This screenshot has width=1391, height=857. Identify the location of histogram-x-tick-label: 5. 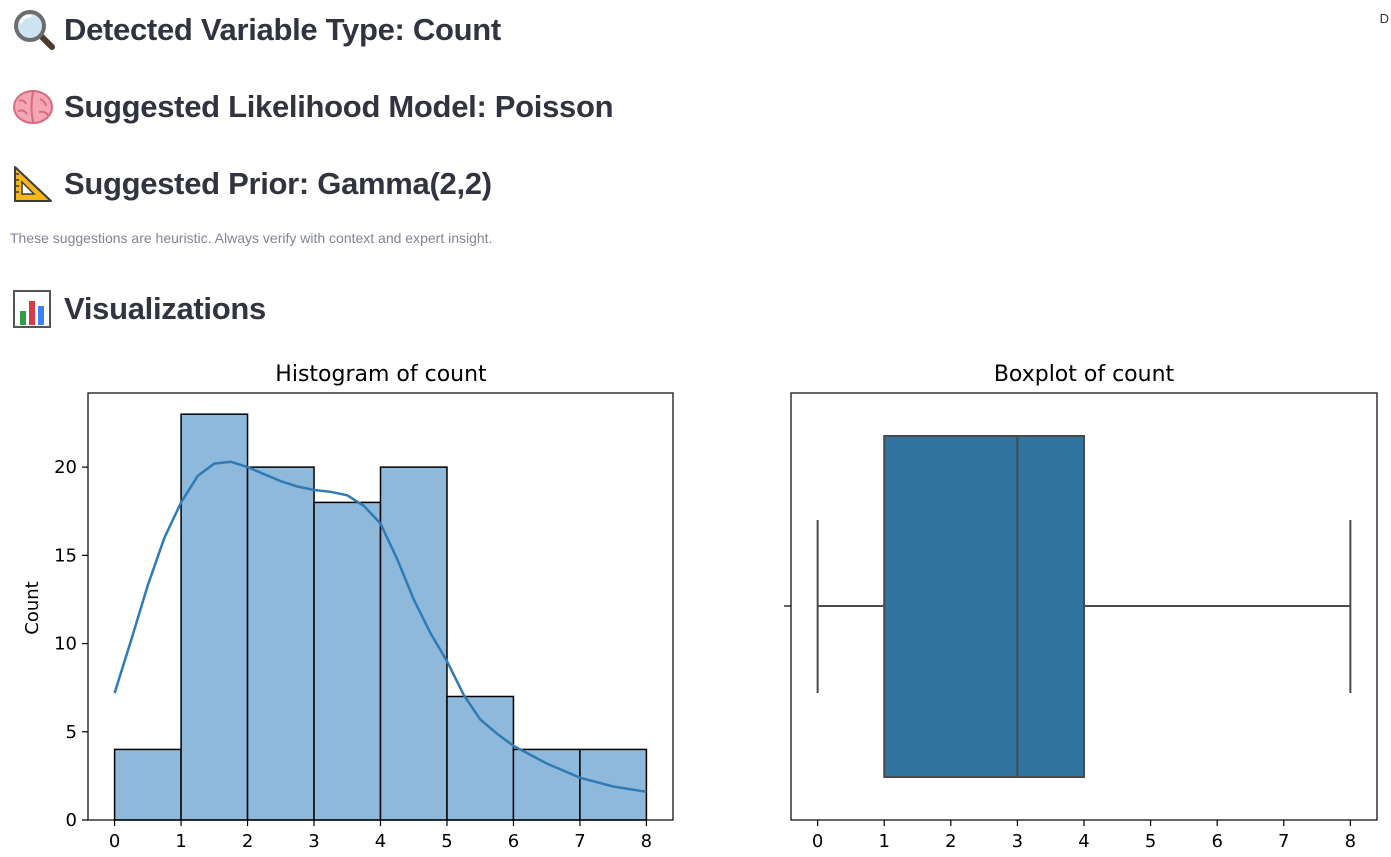
(446, 841).